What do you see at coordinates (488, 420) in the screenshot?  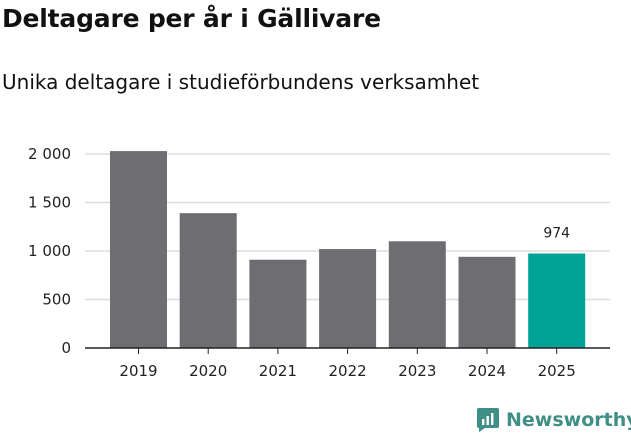 I see `newsworthy-logo-icon` at bounding box center [488, 420].